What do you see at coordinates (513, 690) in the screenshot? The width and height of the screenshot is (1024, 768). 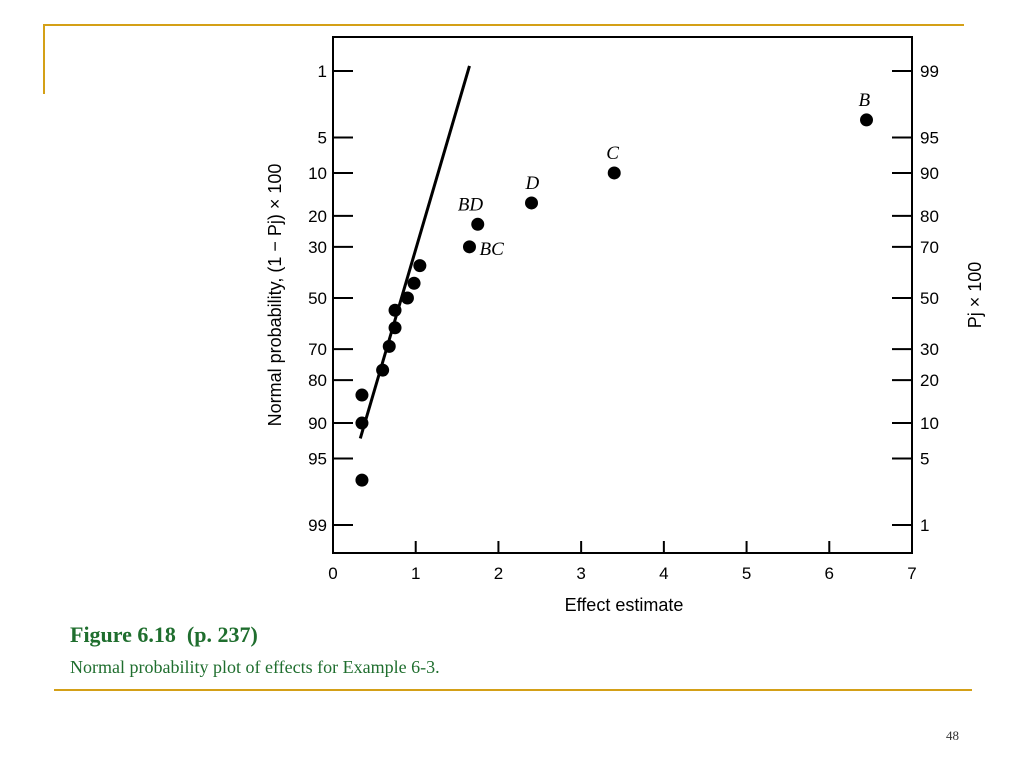 I see `frame-bottom-rule` at bounding box center [513, 690].